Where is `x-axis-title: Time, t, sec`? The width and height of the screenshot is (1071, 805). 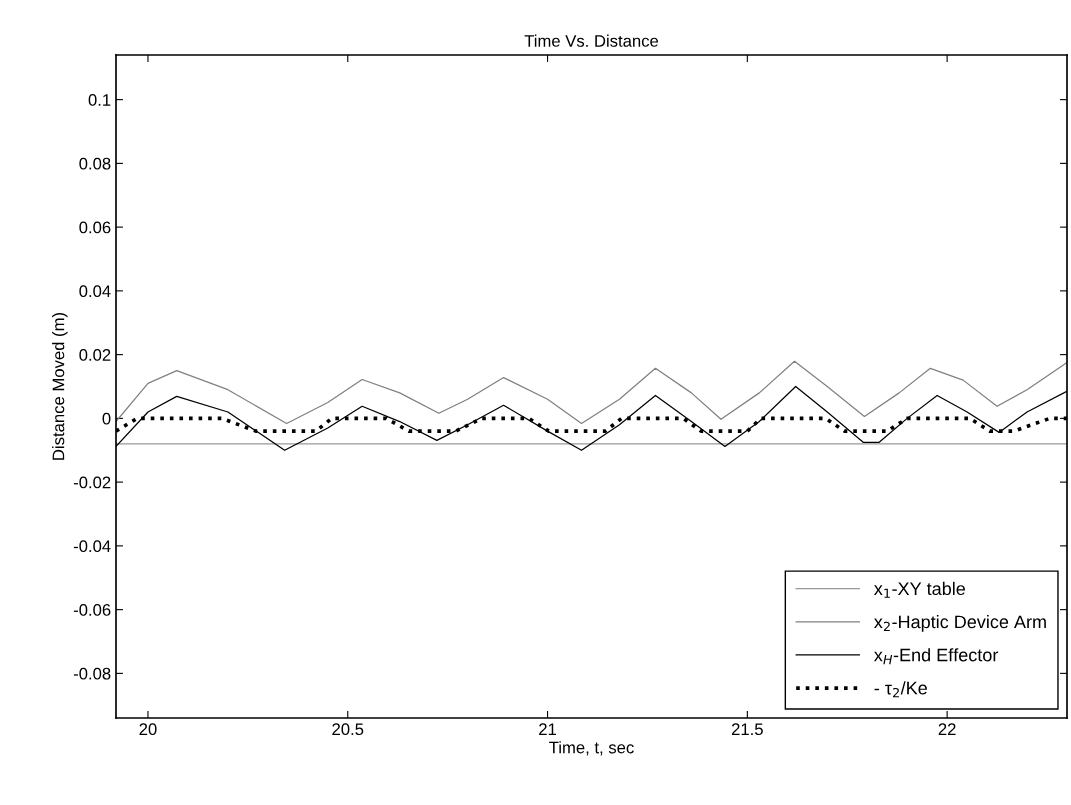 x-axis-title: Time, t, sec is located at coordinates (591, 748).